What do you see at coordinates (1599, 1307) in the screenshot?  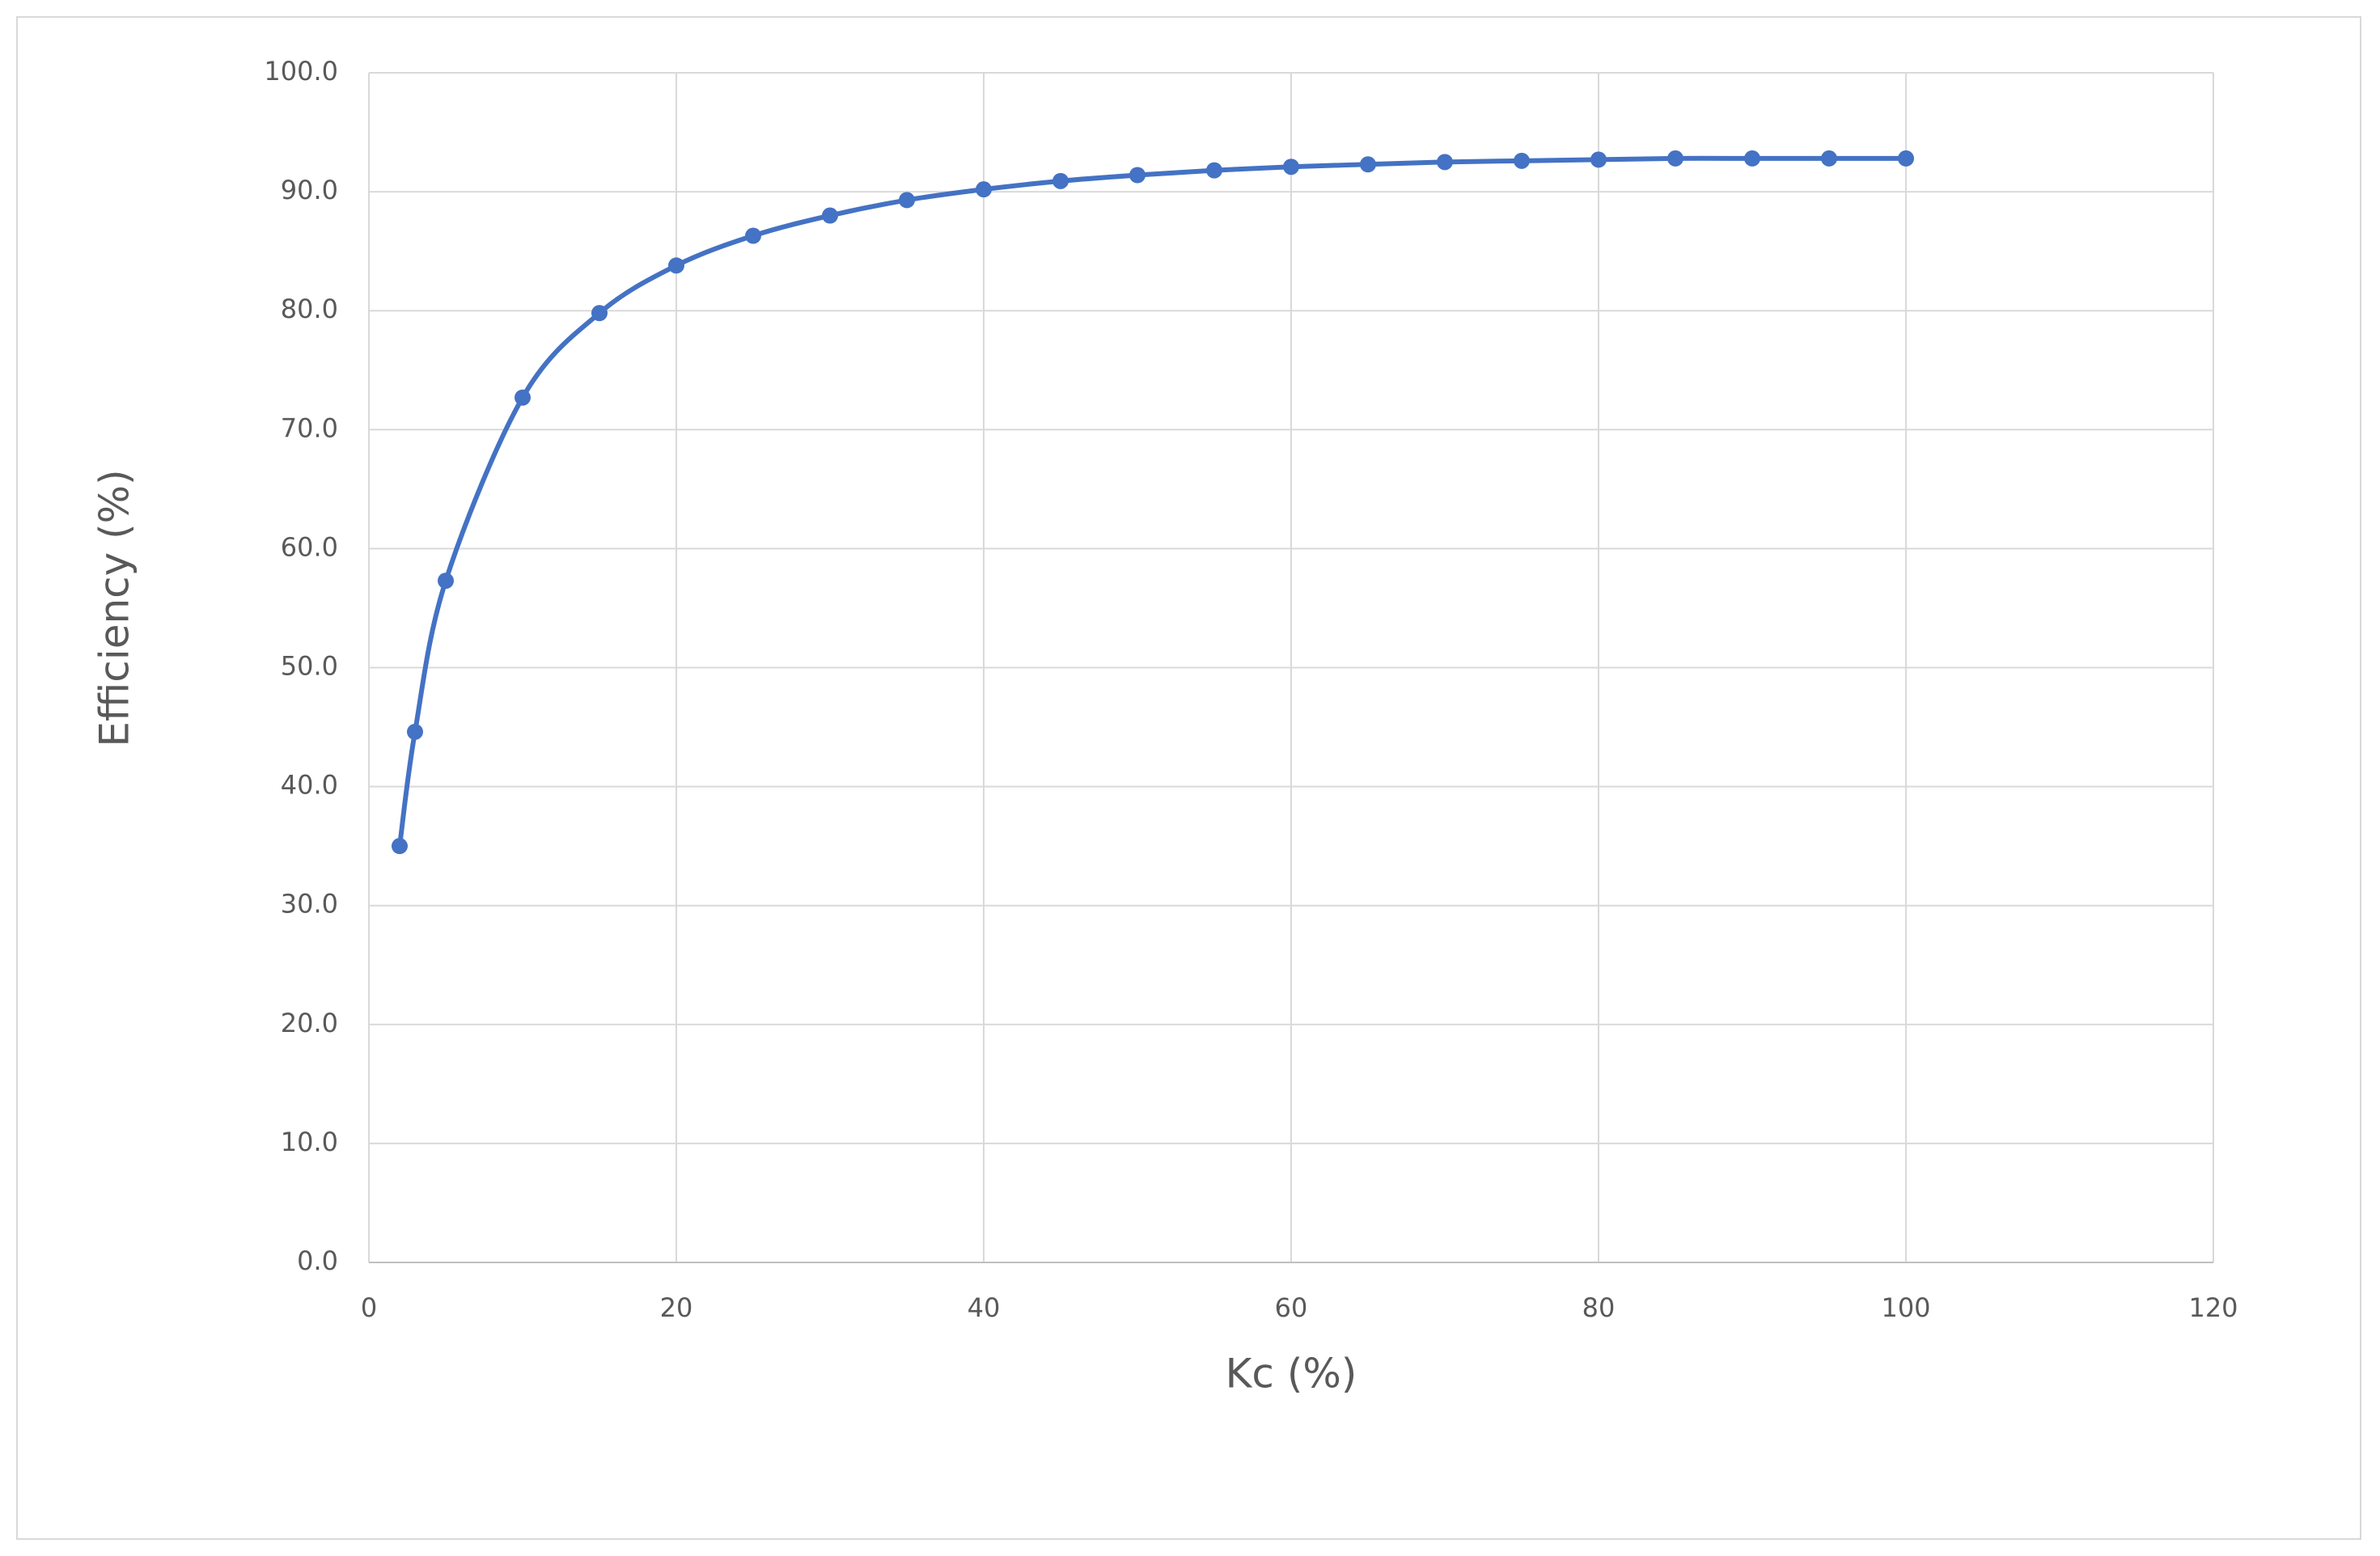 I see `x-tick-label: 80` at bounding box center [1599, 1307].